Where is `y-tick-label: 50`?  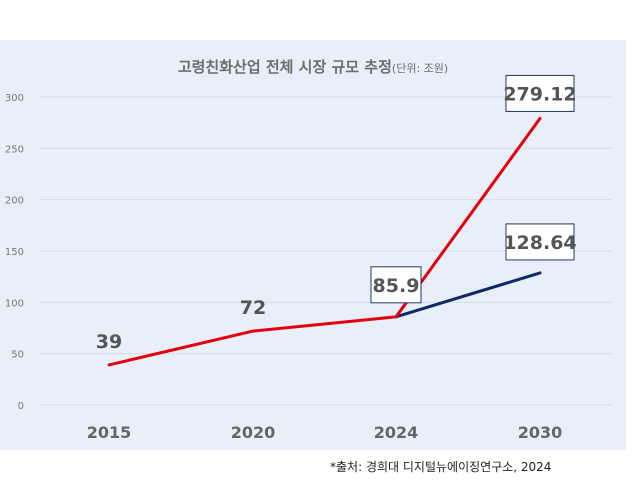 y-tick-label: 50 is located at coordinates (17, 355).